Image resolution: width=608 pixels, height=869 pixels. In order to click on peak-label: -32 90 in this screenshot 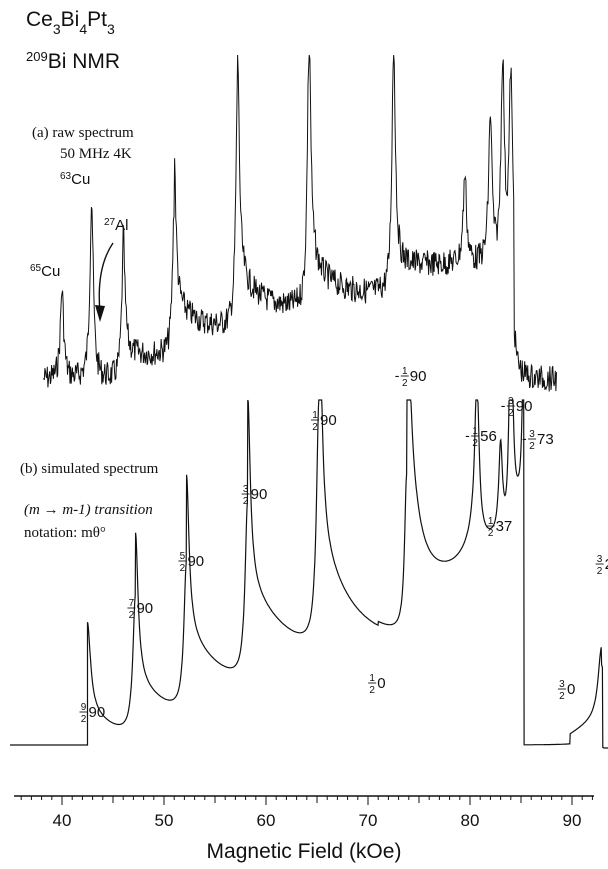, I will do `click(517, 407)`.